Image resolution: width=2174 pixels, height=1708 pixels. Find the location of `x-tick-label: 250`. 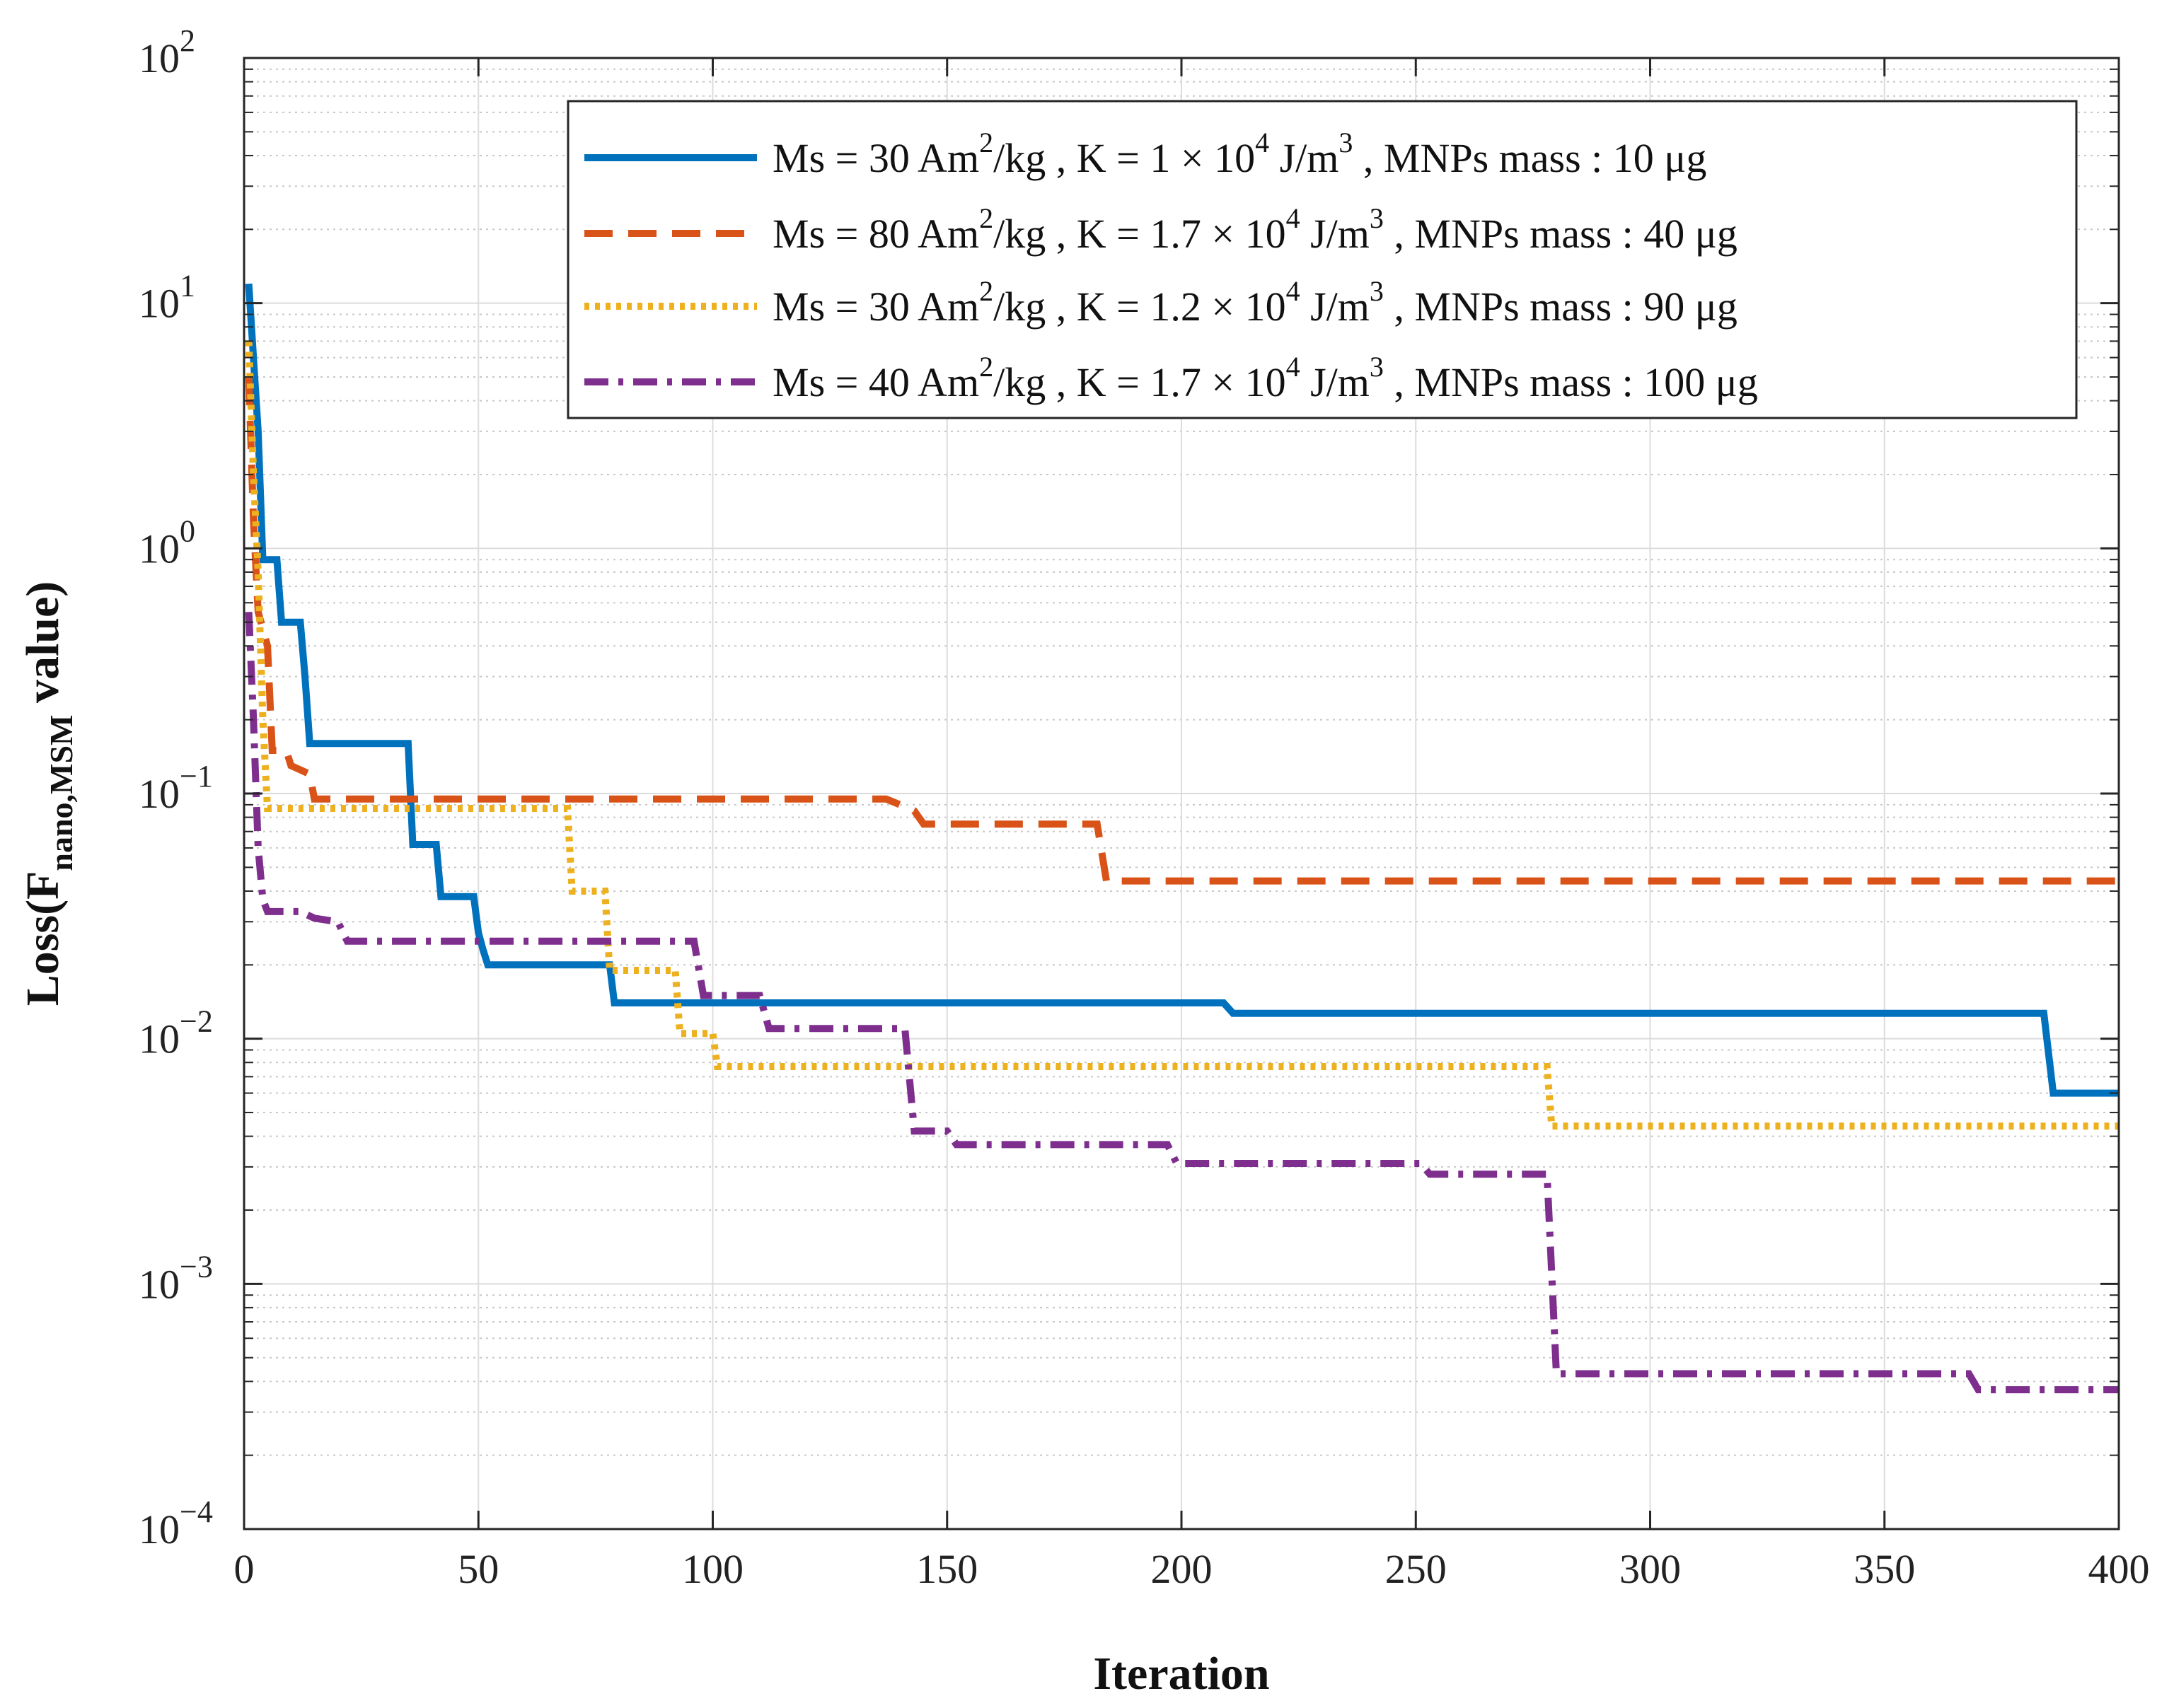

x-tick-label: 250 is located at coordinates (1416, 1569).